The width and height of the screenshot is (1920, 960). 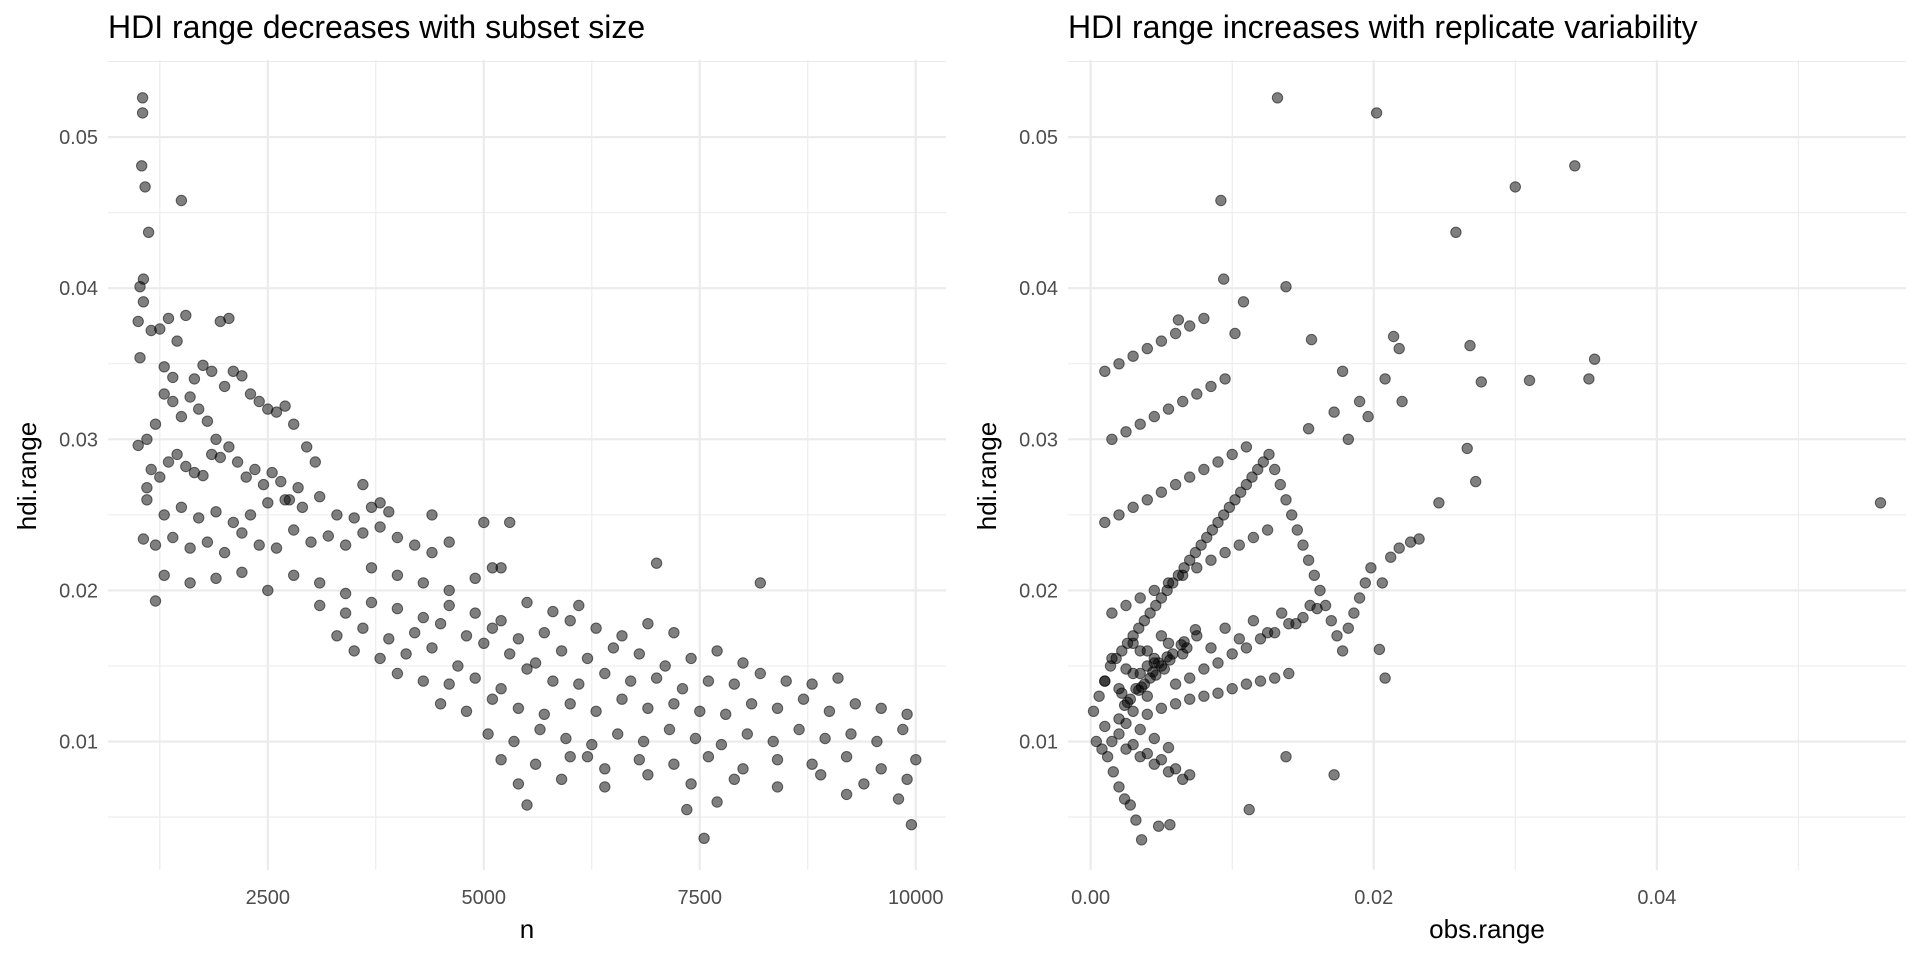 What do you see at coordinates (1487, 929) in the screenshot?
I see `right-panel-x-label: obs.range` at bounding box center [1487, 929].